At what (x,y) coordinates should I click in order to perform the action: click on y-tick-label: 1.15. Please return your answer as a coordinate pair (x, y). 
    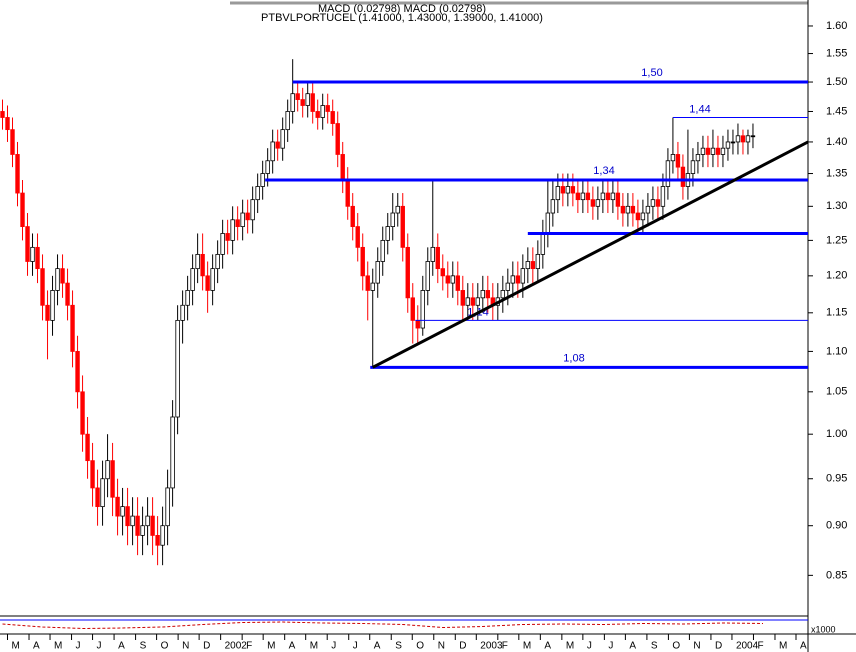
    Looking at the image, I should click on (836, 313).